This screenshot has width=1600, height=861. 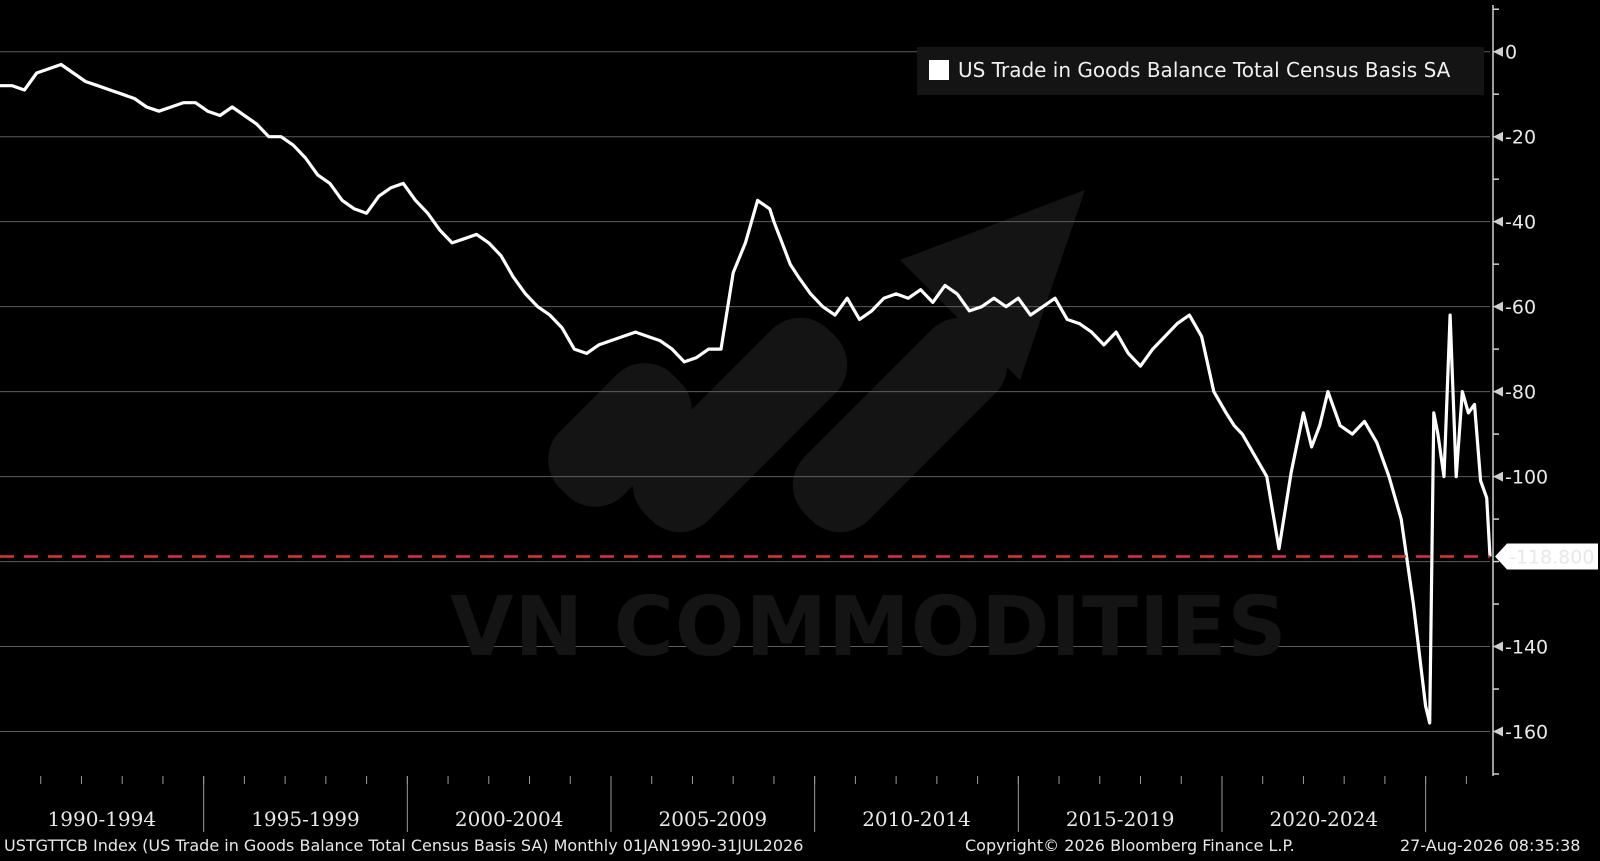 What do you see at coordinates (1520, 138) in the screenshot?
I see `y-tick-label: -20` at bounding box center [1520, 138].